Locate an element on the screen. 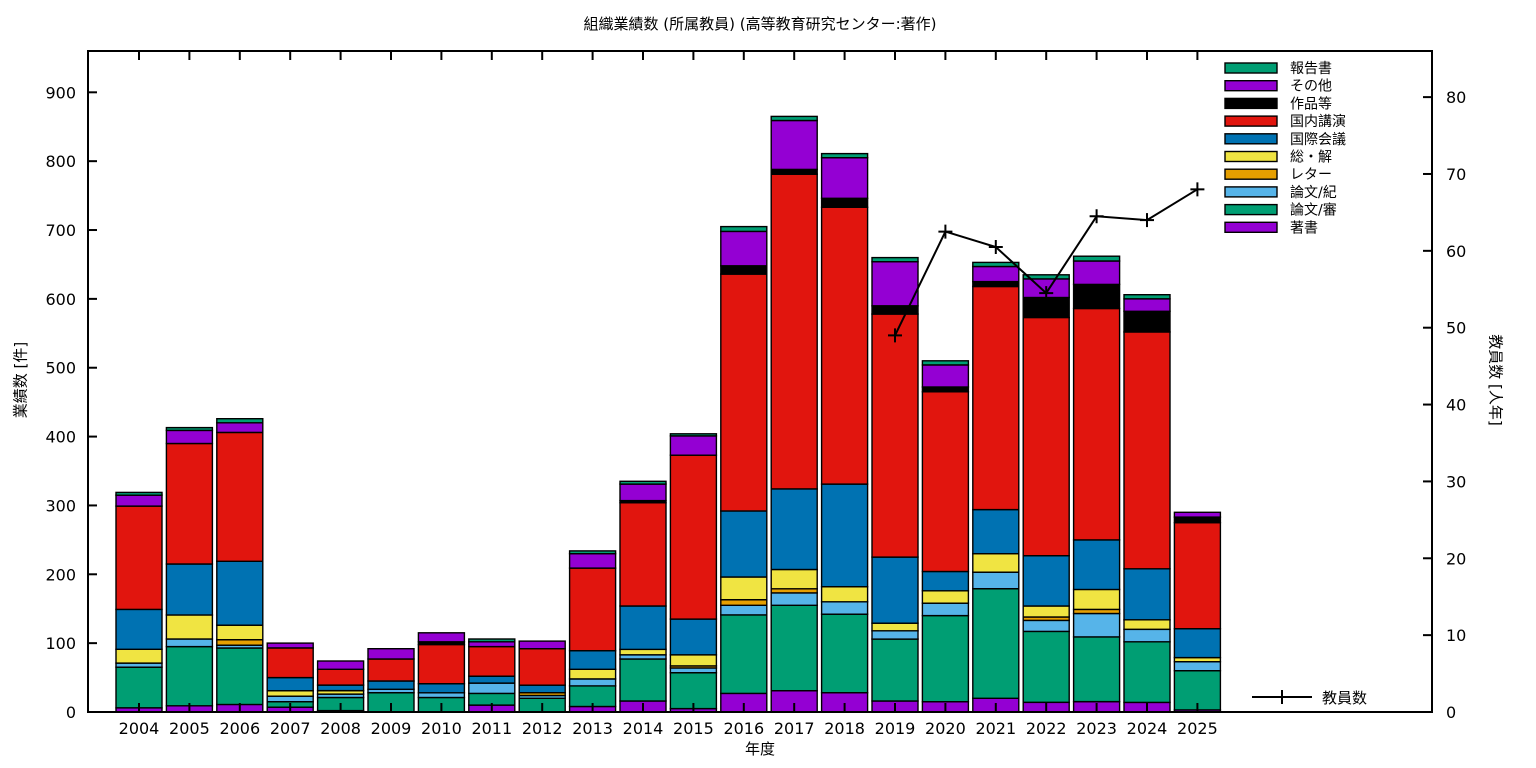  y2-tick-label: 80 is located at coordinates (1456, 97).